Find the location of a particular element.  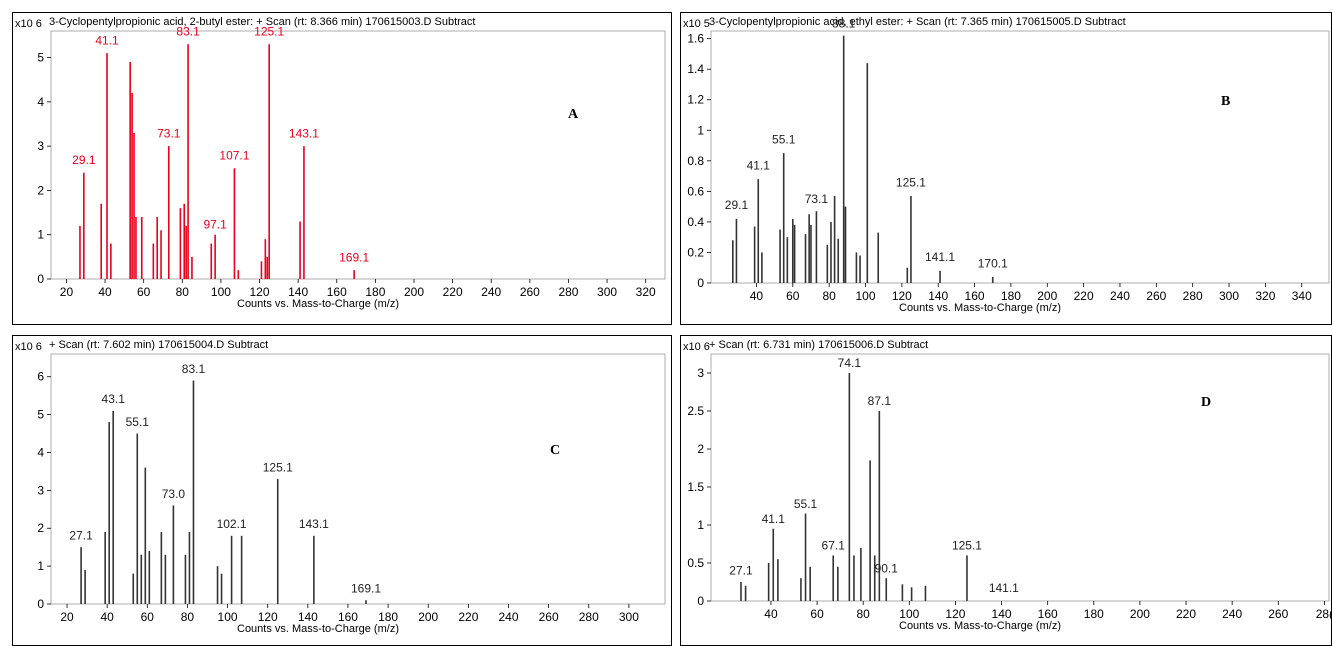

peak-label: 170.1 is located at coordinates (993, 263).